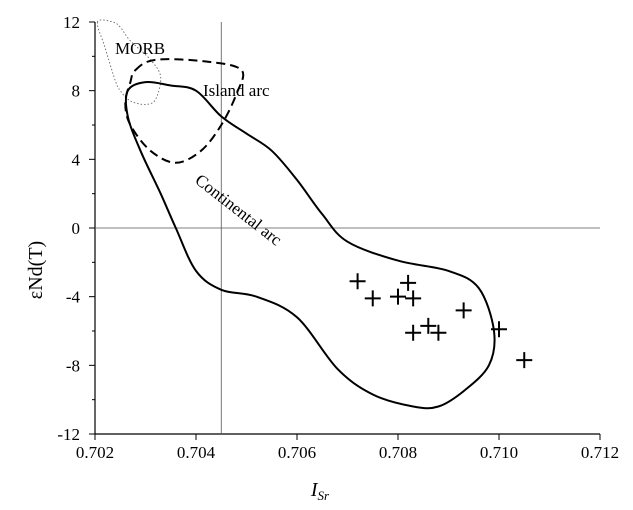 The image size is (633, 510). Describe the element at coordinates (71, 22) in the screenshot. I see `y-tick-label: 12` at that location.